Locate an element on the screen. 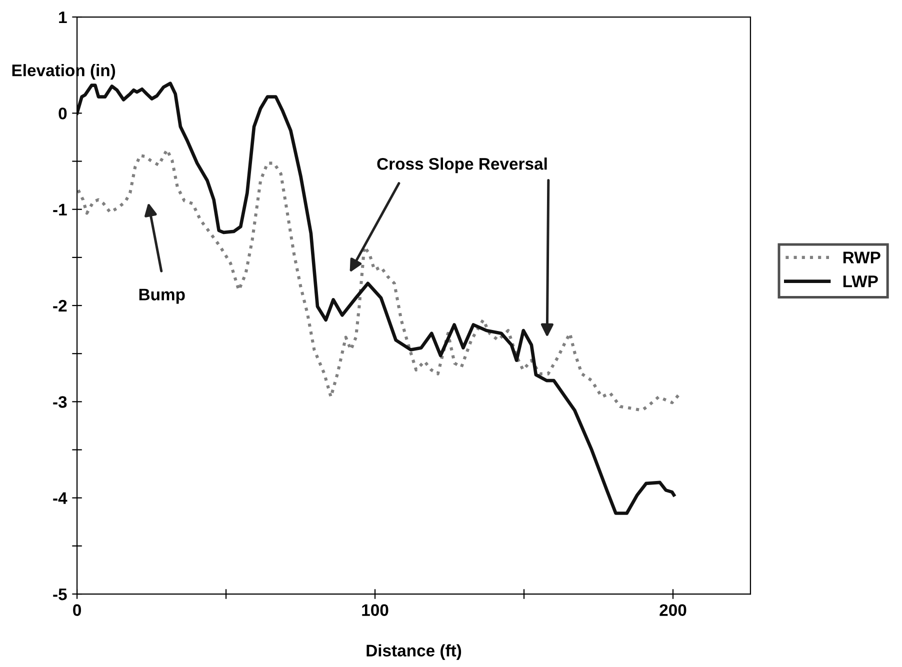  x-tick-label: 0 is located at coordinates (77, 610).